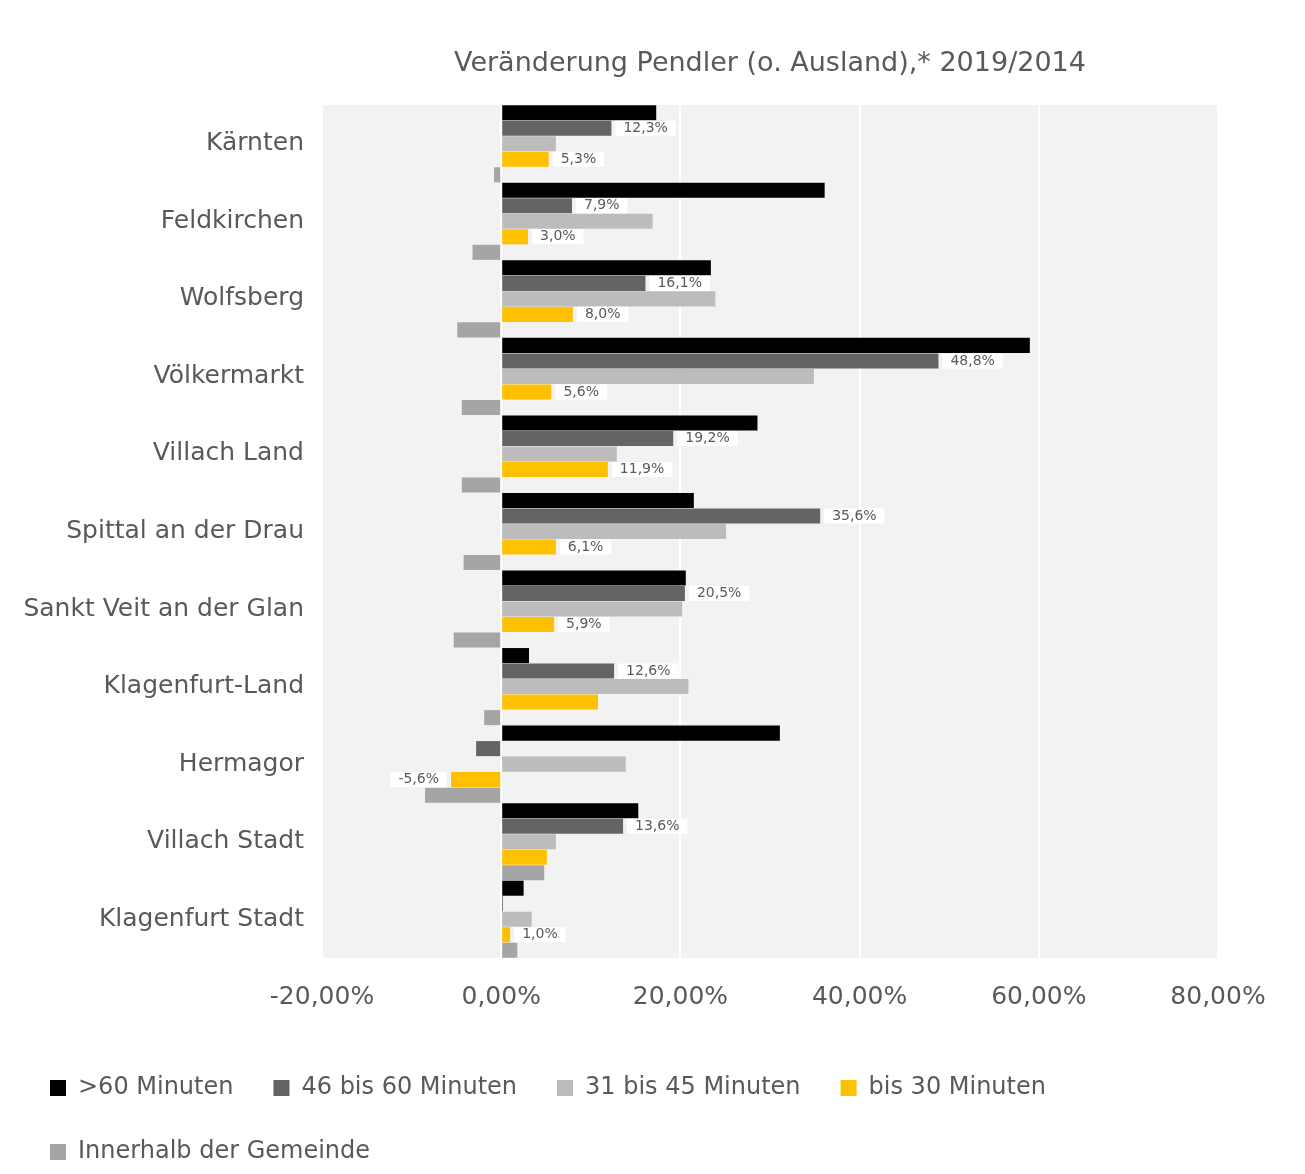  I want to click on y-tick-label: Hermagor, so click(241, 762).